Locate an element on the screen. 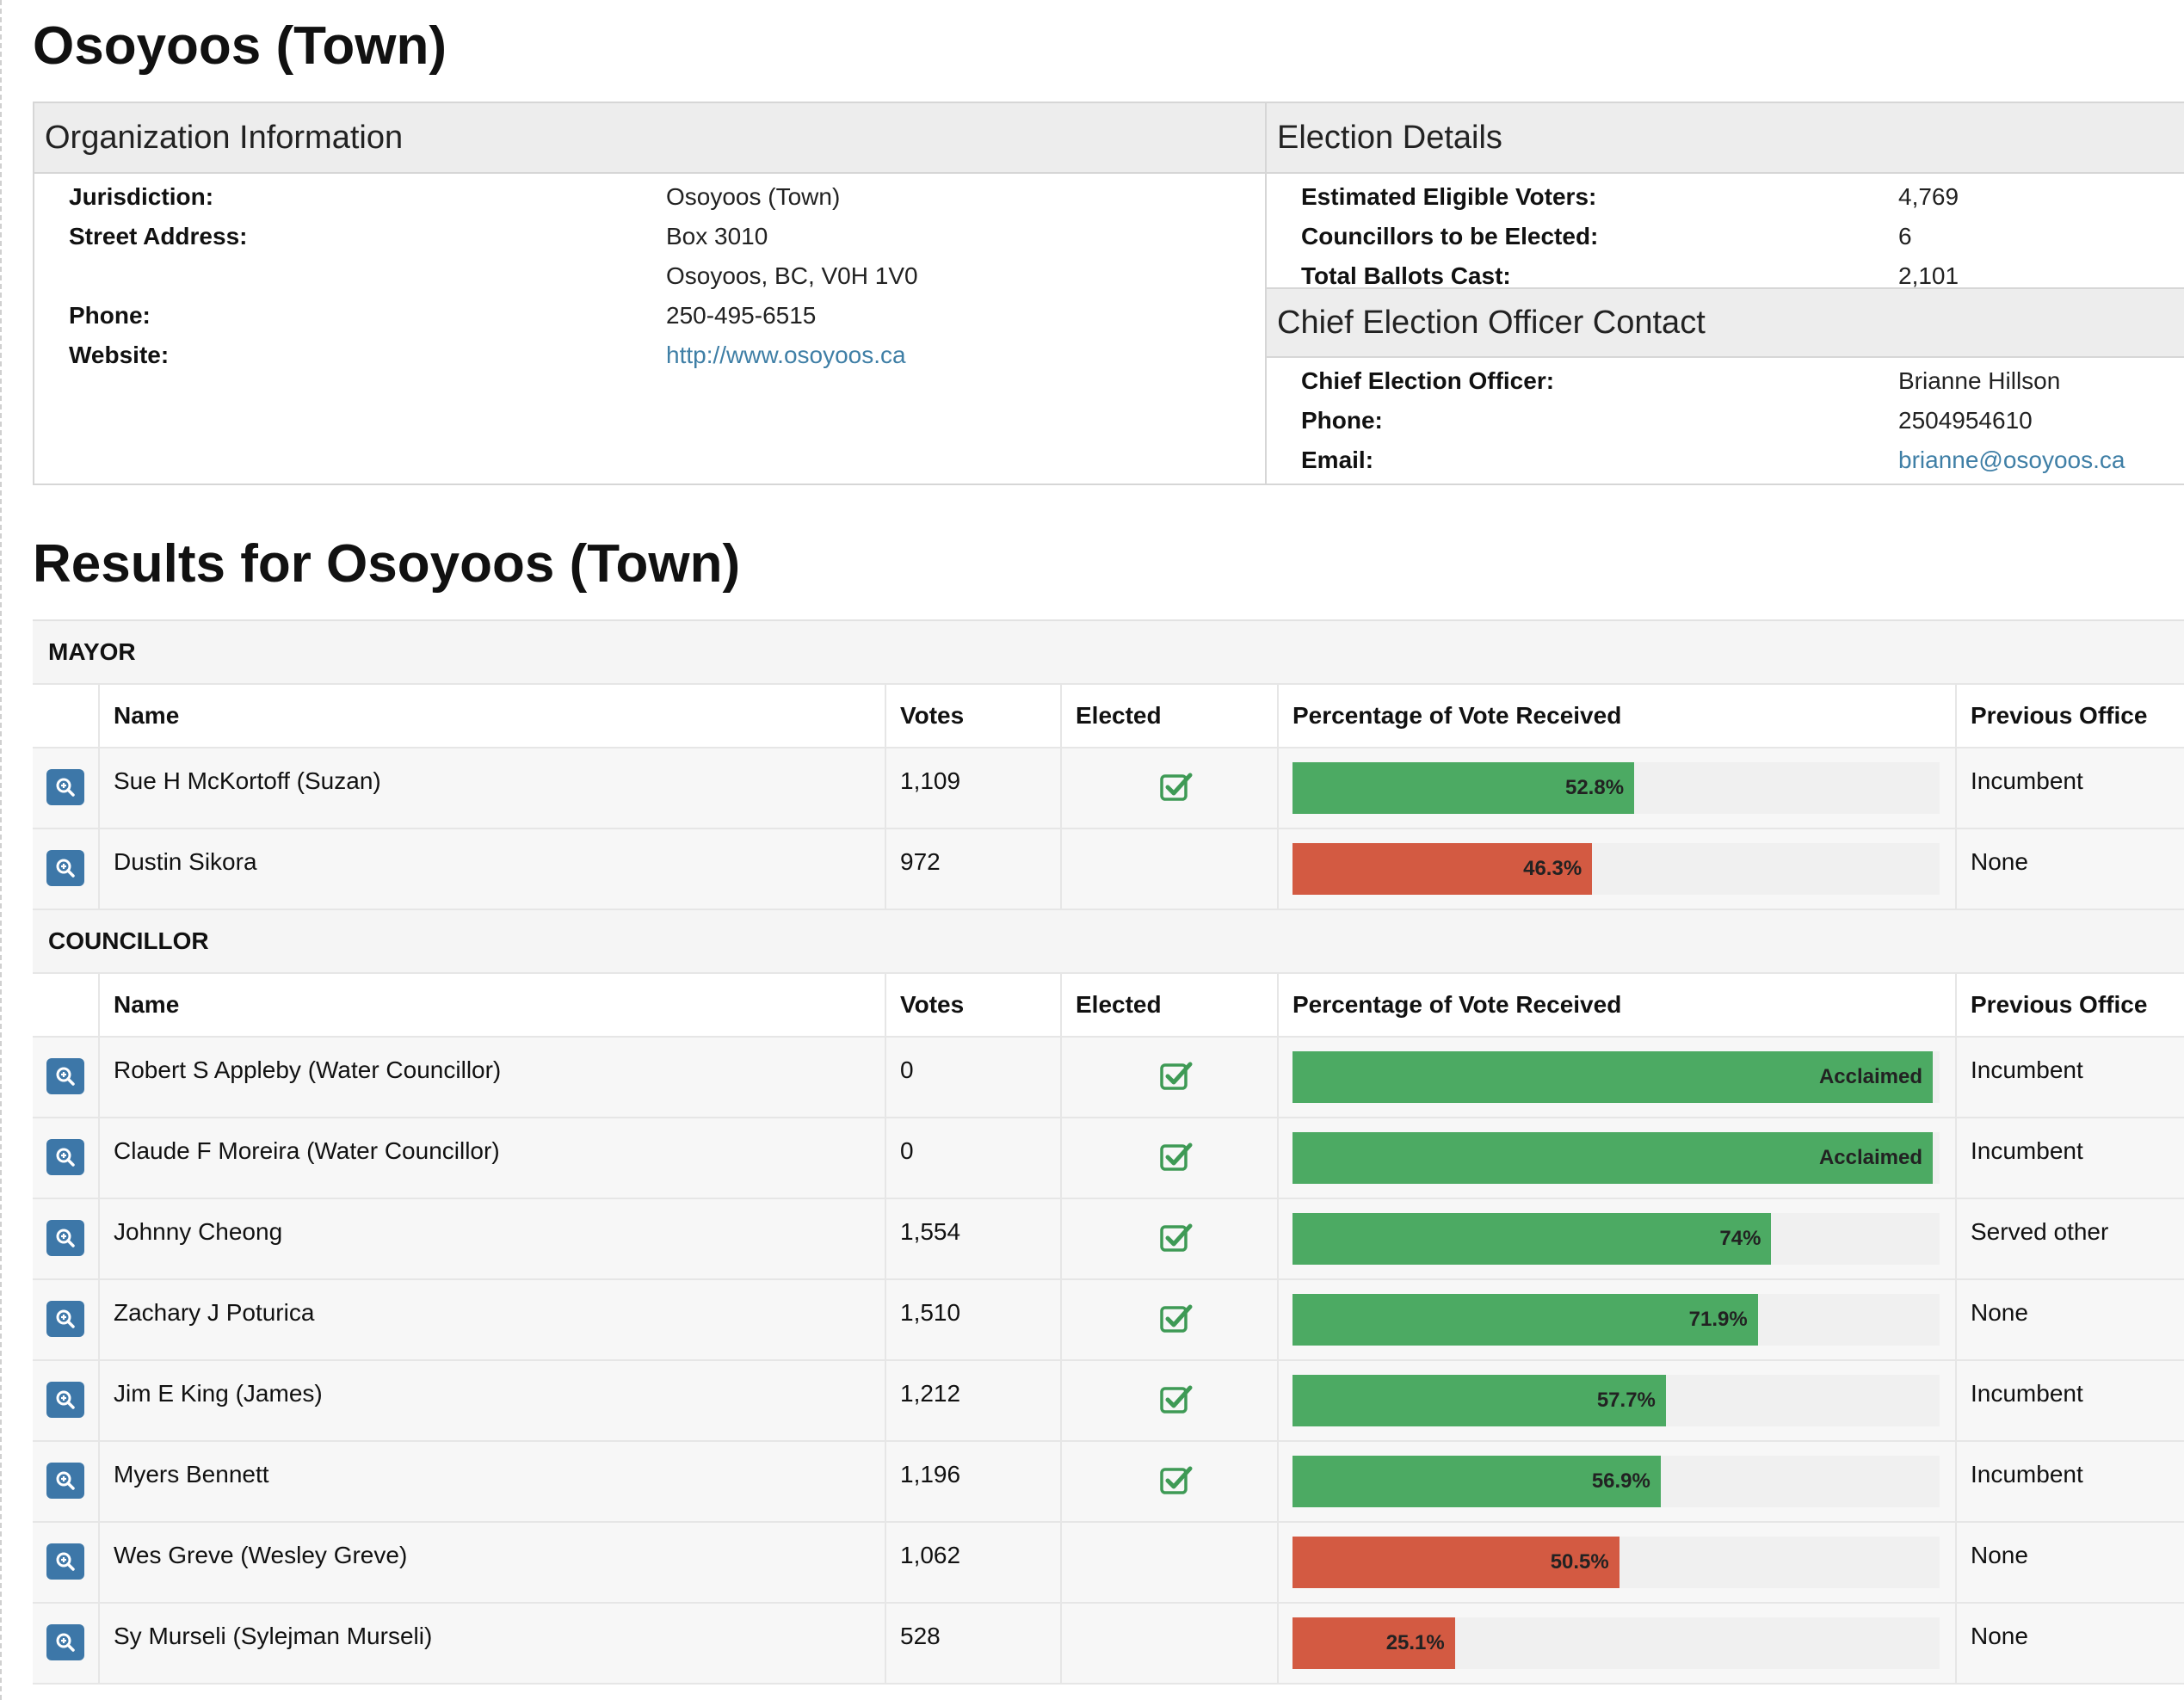  vote-bar-label: 52.8% is located at coordinates (1594, 787).